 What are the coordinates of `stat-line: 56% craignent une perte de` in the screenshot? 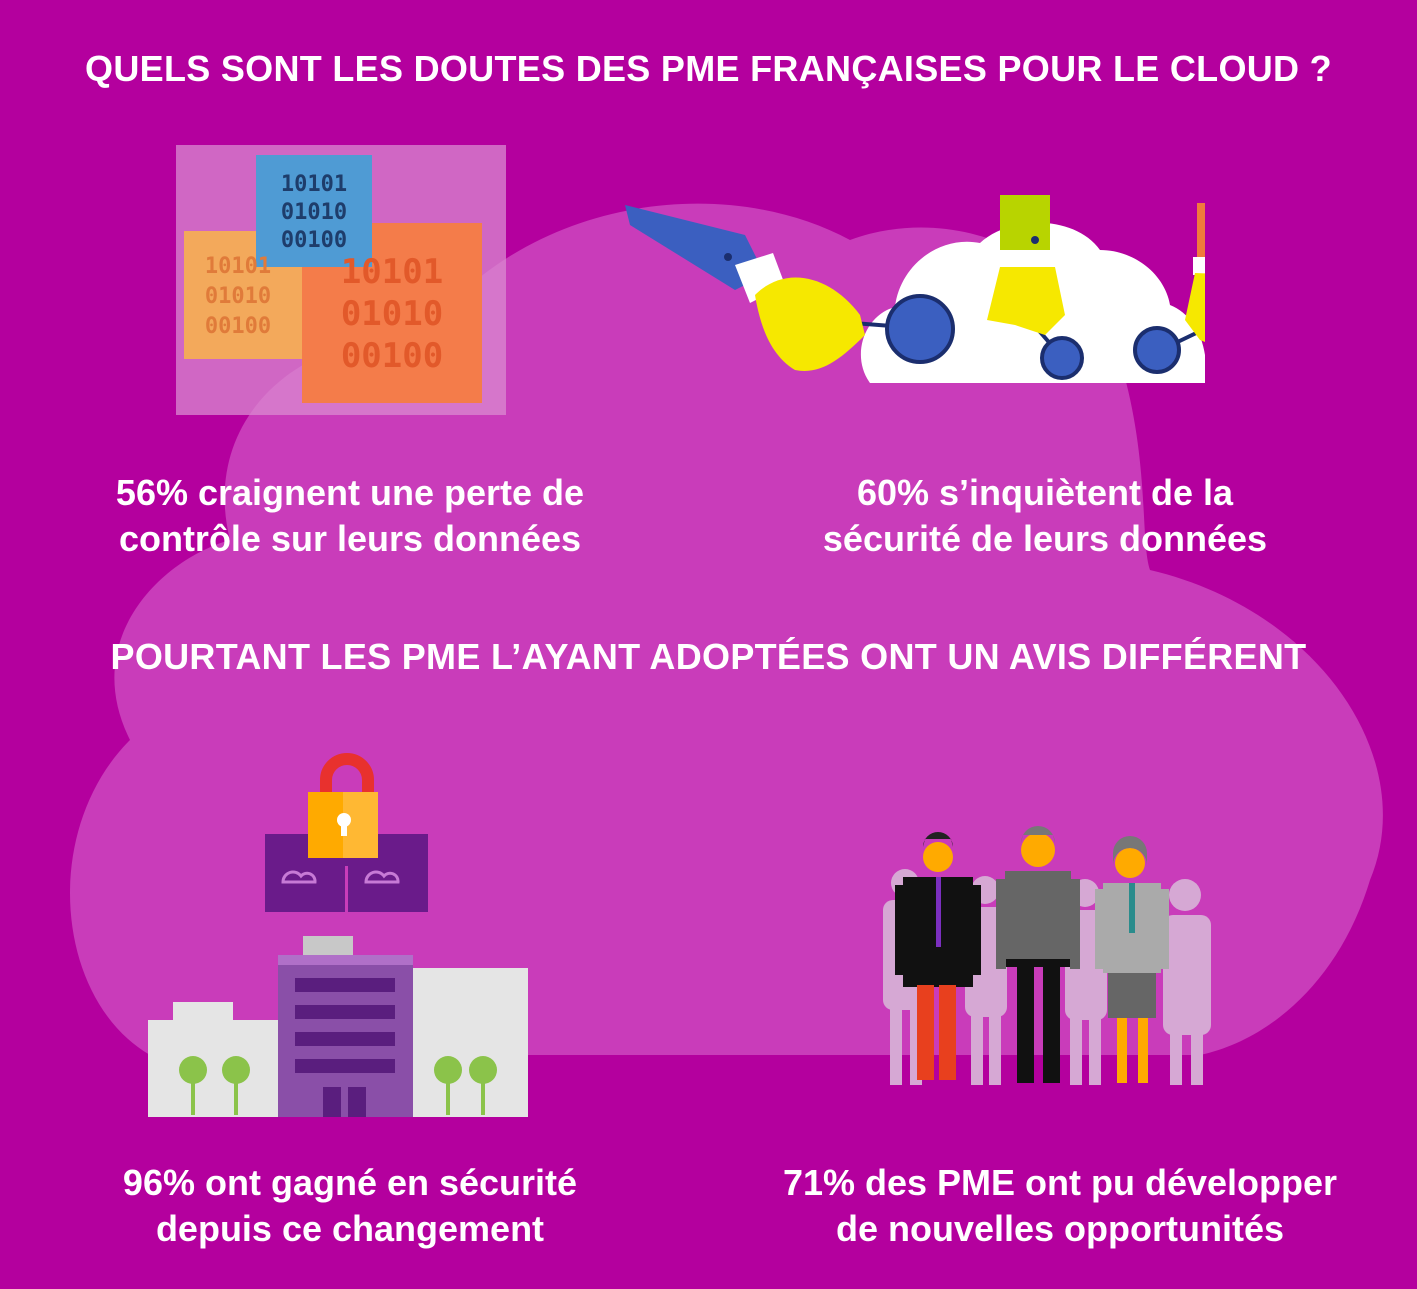 It's located at (350, 492).